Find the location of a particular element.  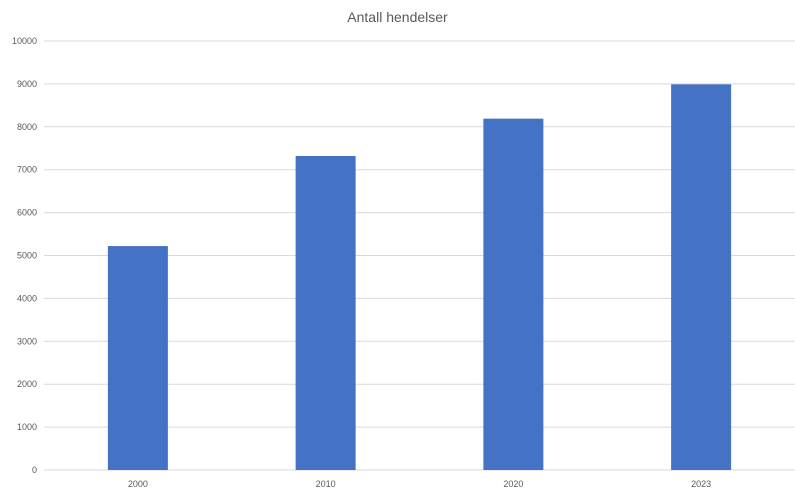

y-tick-label: 3000 is located at coordinates (27, 341).